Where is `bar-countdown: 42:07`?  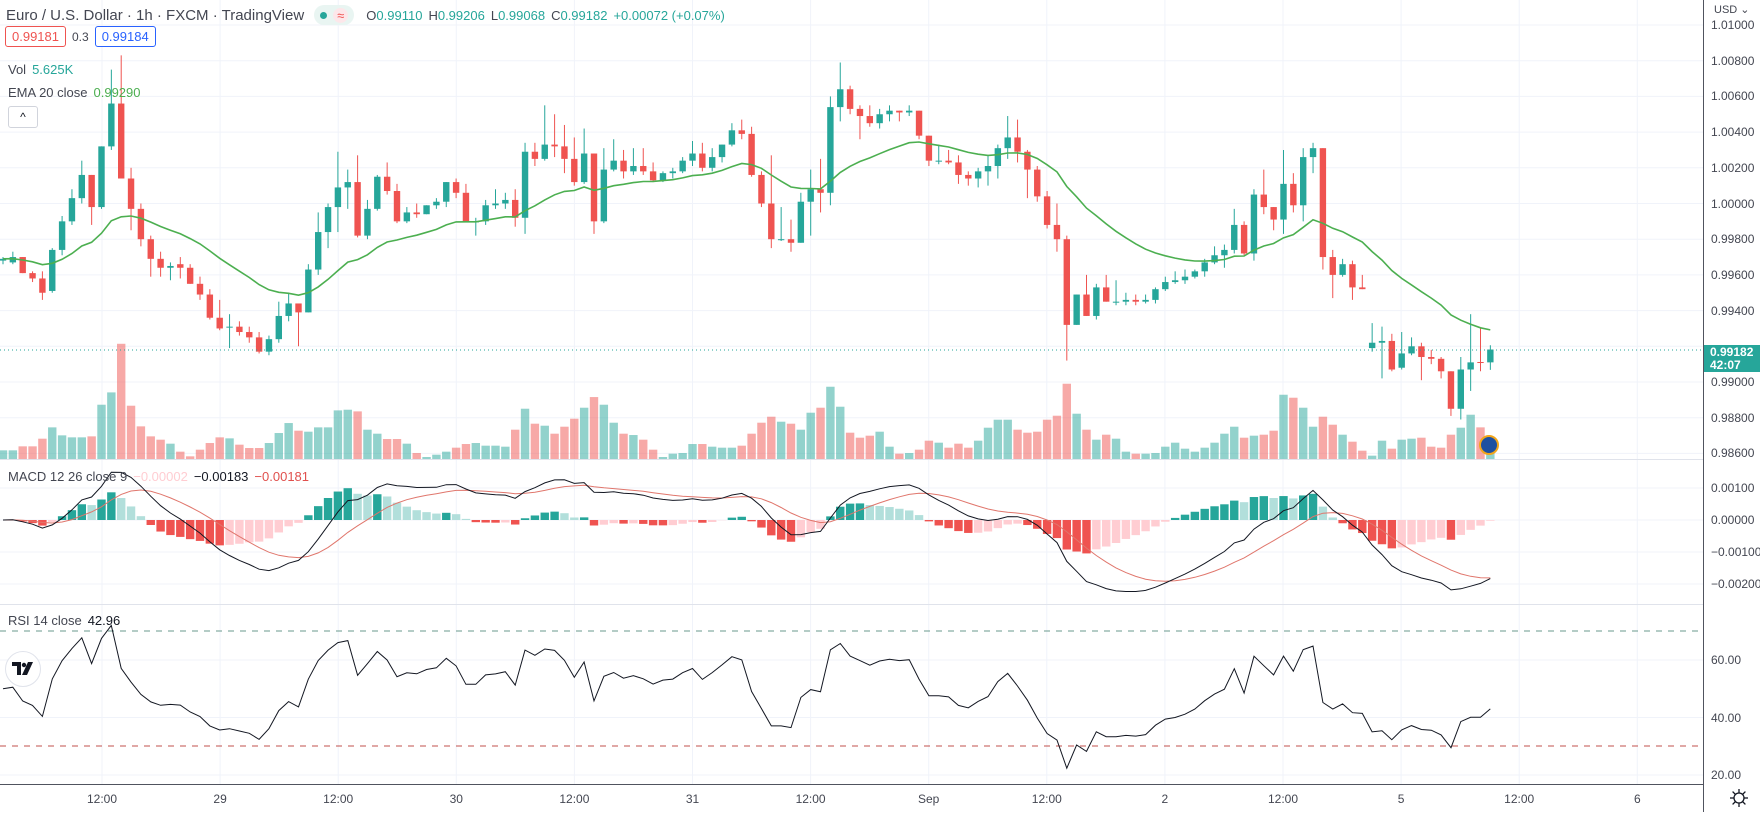 bar-countdown: 42:07 is located at coordinates (1735, 365).